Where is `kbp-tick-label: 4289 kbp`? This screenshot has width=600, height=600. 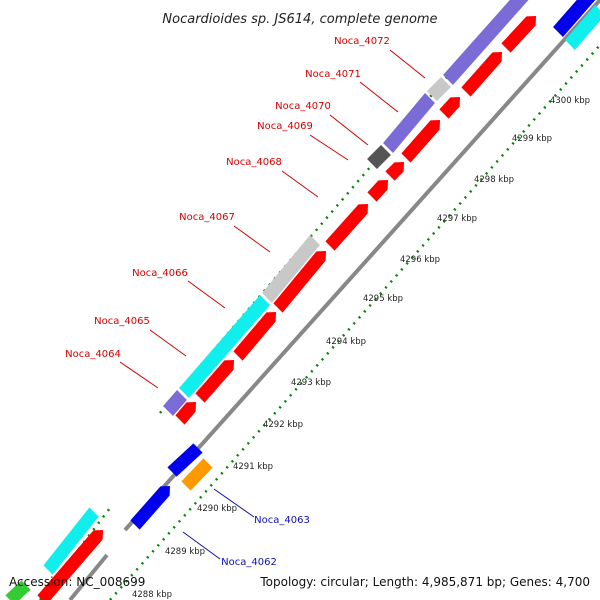 kbp-tick-label: 4289 kbp is located at coordinates (185, 552).